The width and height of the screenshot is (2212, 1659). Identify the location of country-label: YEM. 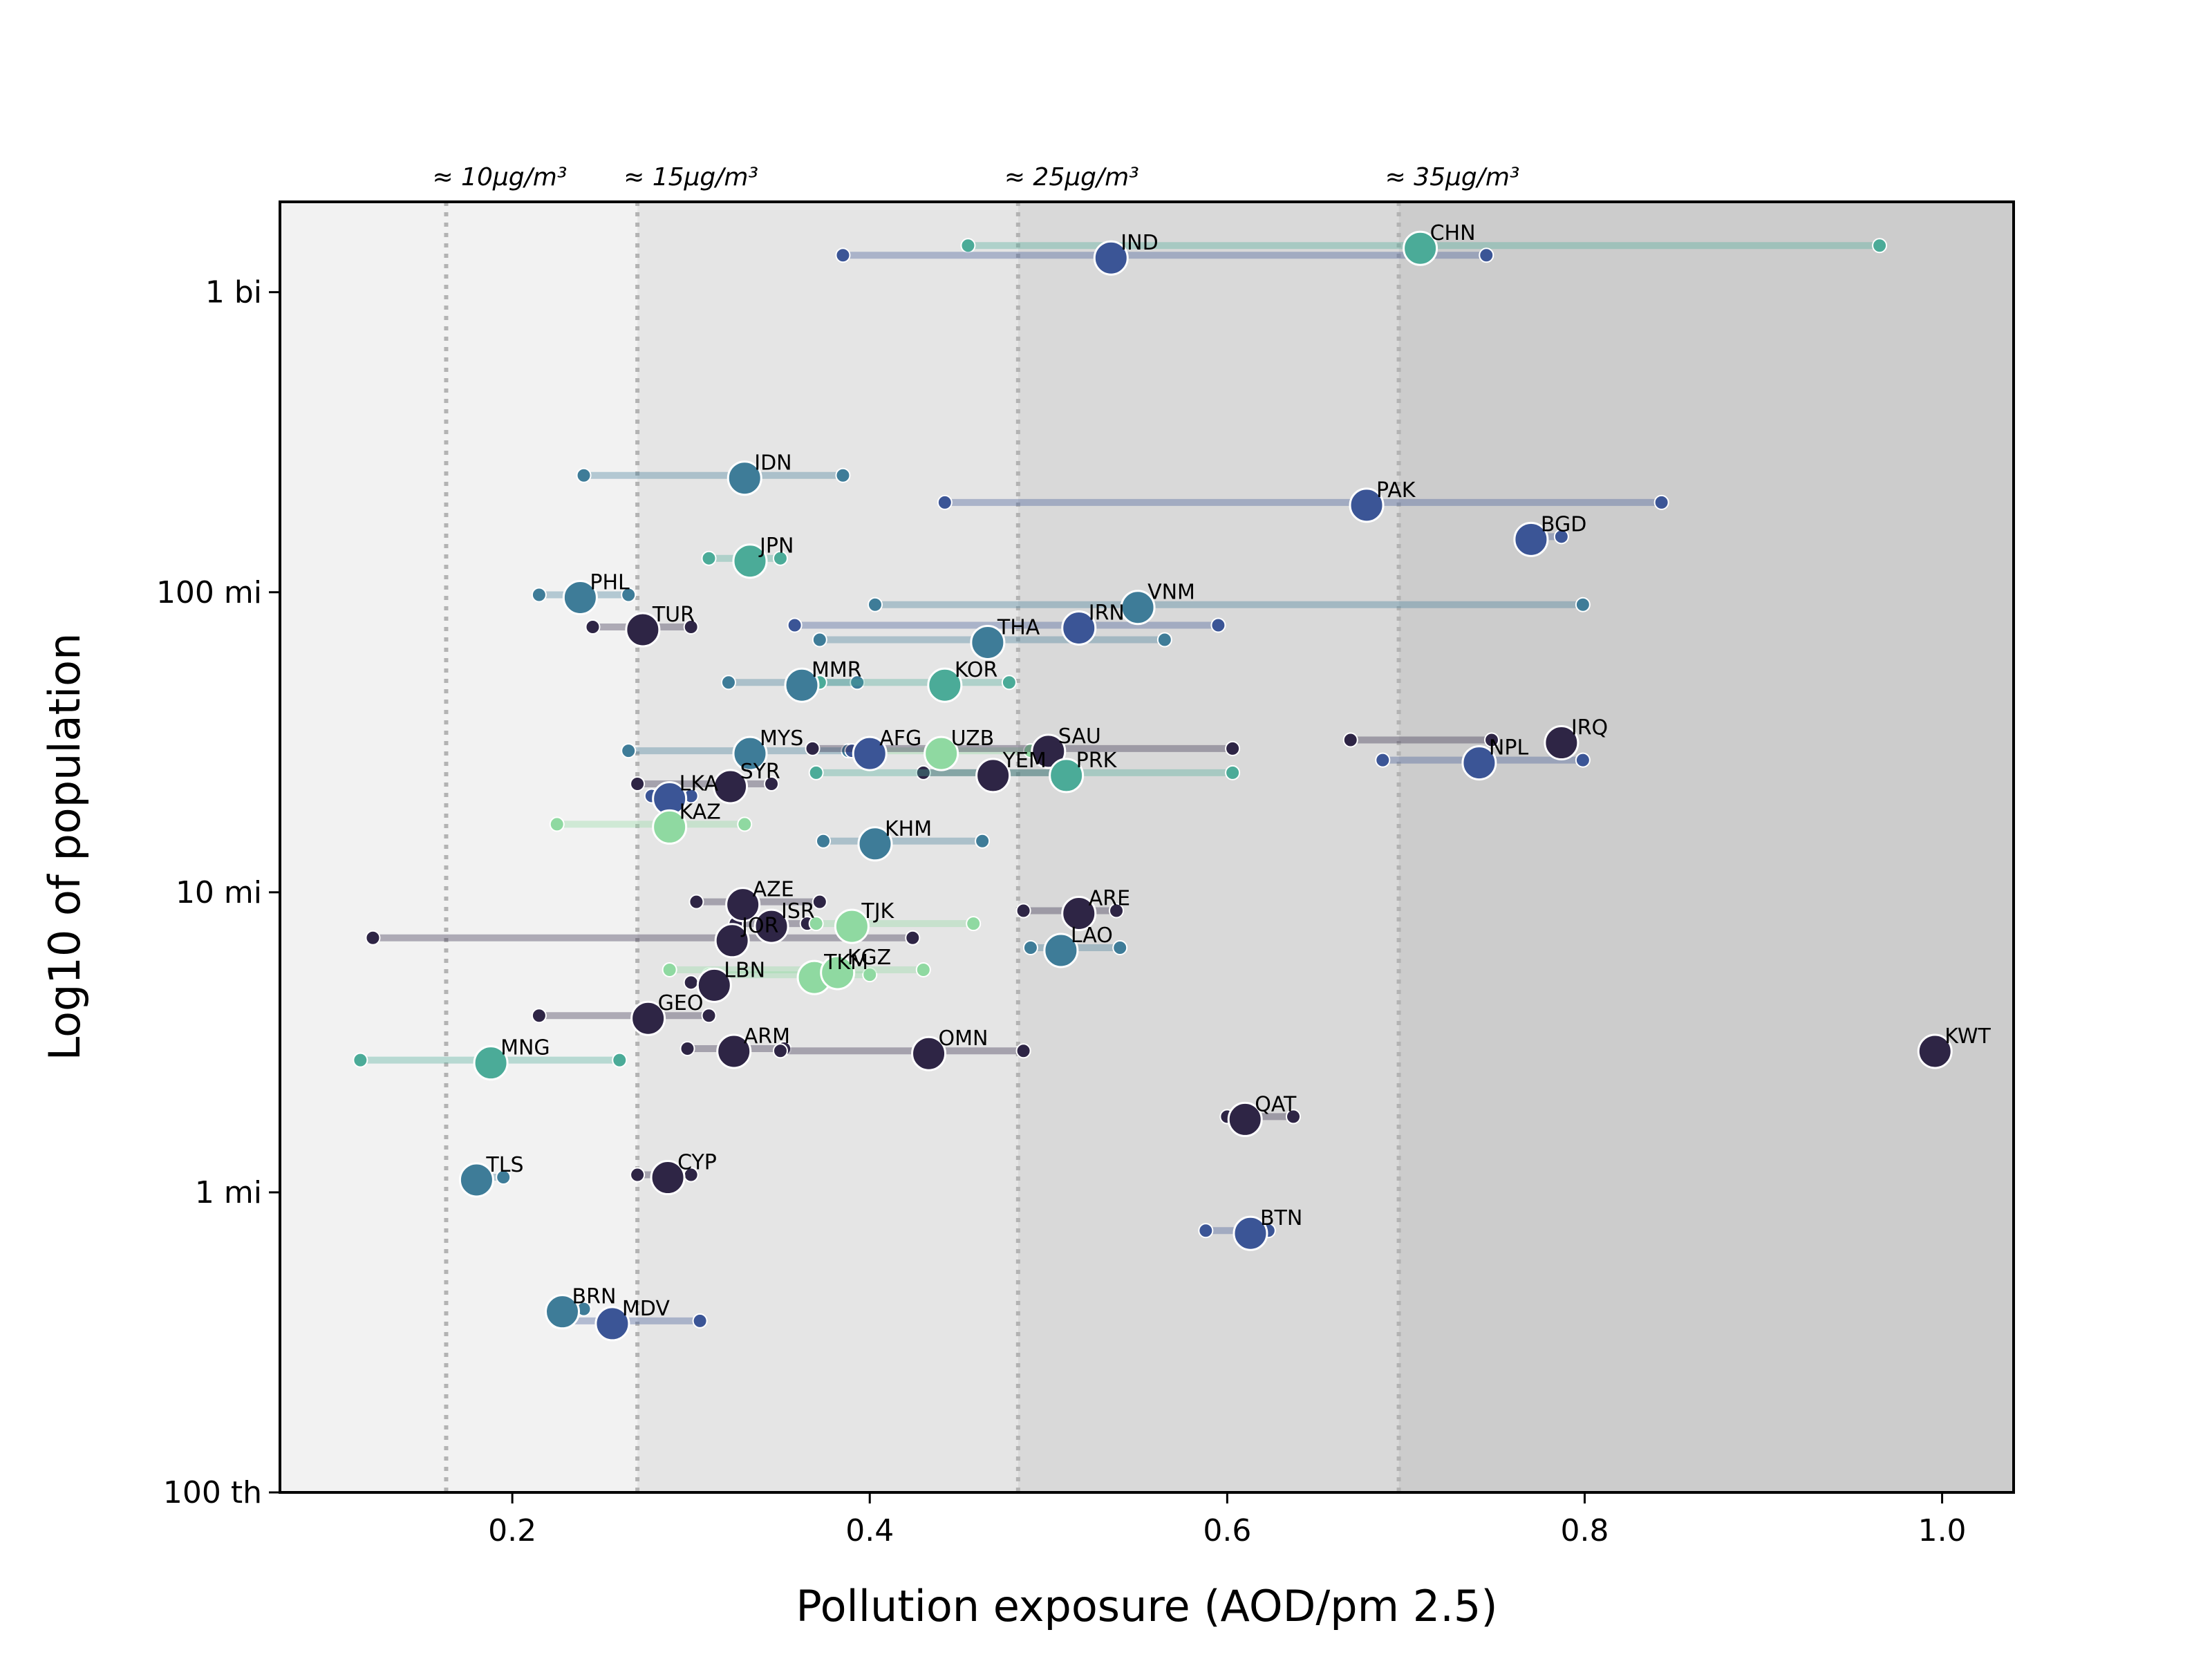
(1024, 761).